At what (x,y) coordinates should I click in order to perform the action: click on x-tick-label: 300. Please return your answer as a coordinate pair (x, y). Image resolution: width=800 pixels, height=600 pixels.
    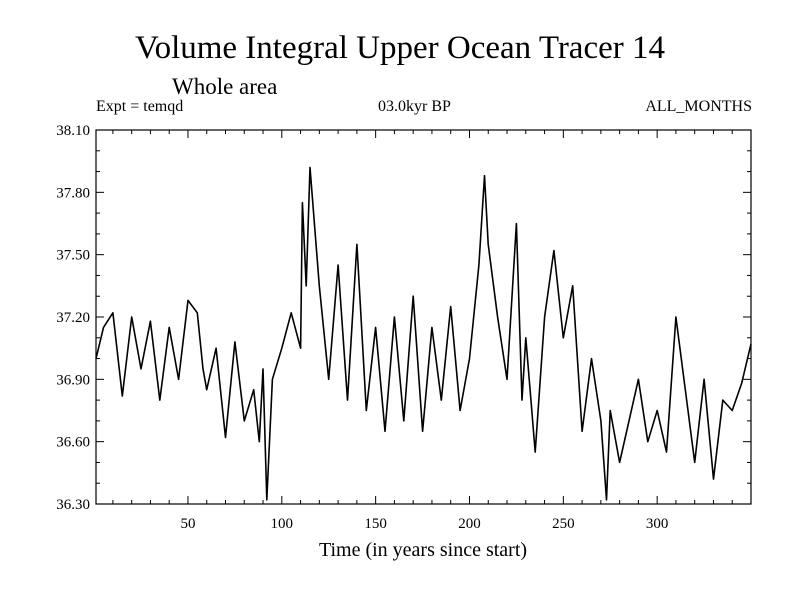
    Looking at the image, I should click on (657, 524).